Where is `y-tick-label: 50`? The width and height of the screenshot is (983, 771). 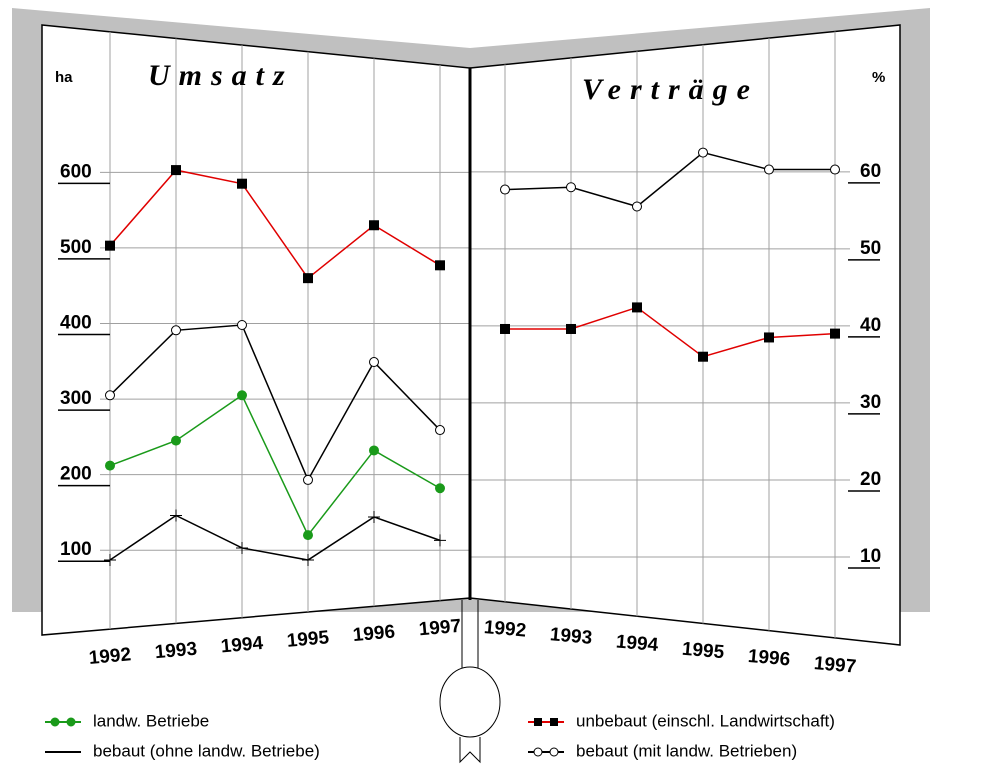 y-tick-label: 50 is located at coordinates (870, 248).